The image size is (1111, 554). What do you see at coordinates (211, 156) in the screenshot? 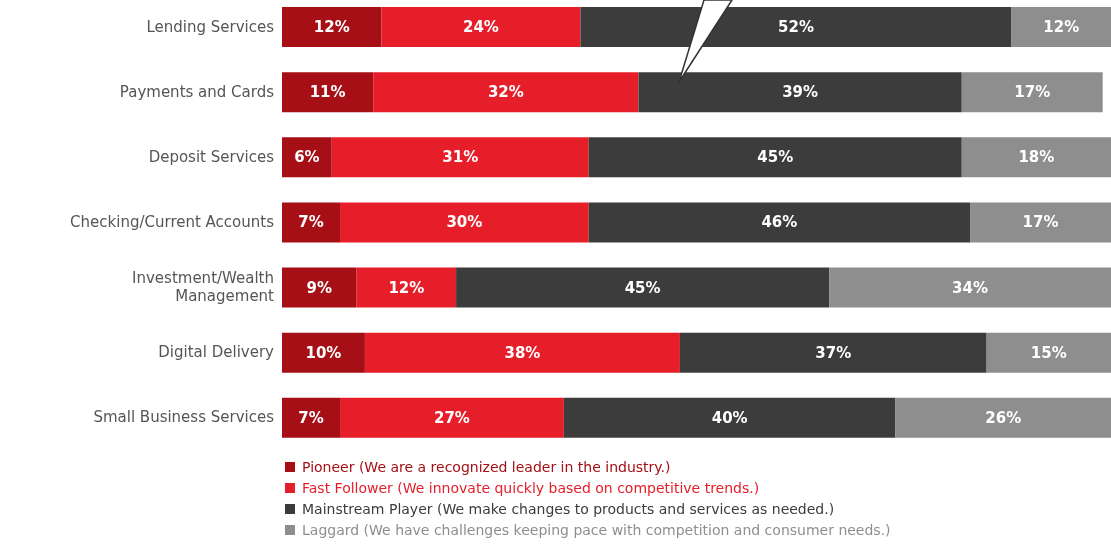
I see `y-tick-label: Deposit Services` at bounding box center [211, 156].